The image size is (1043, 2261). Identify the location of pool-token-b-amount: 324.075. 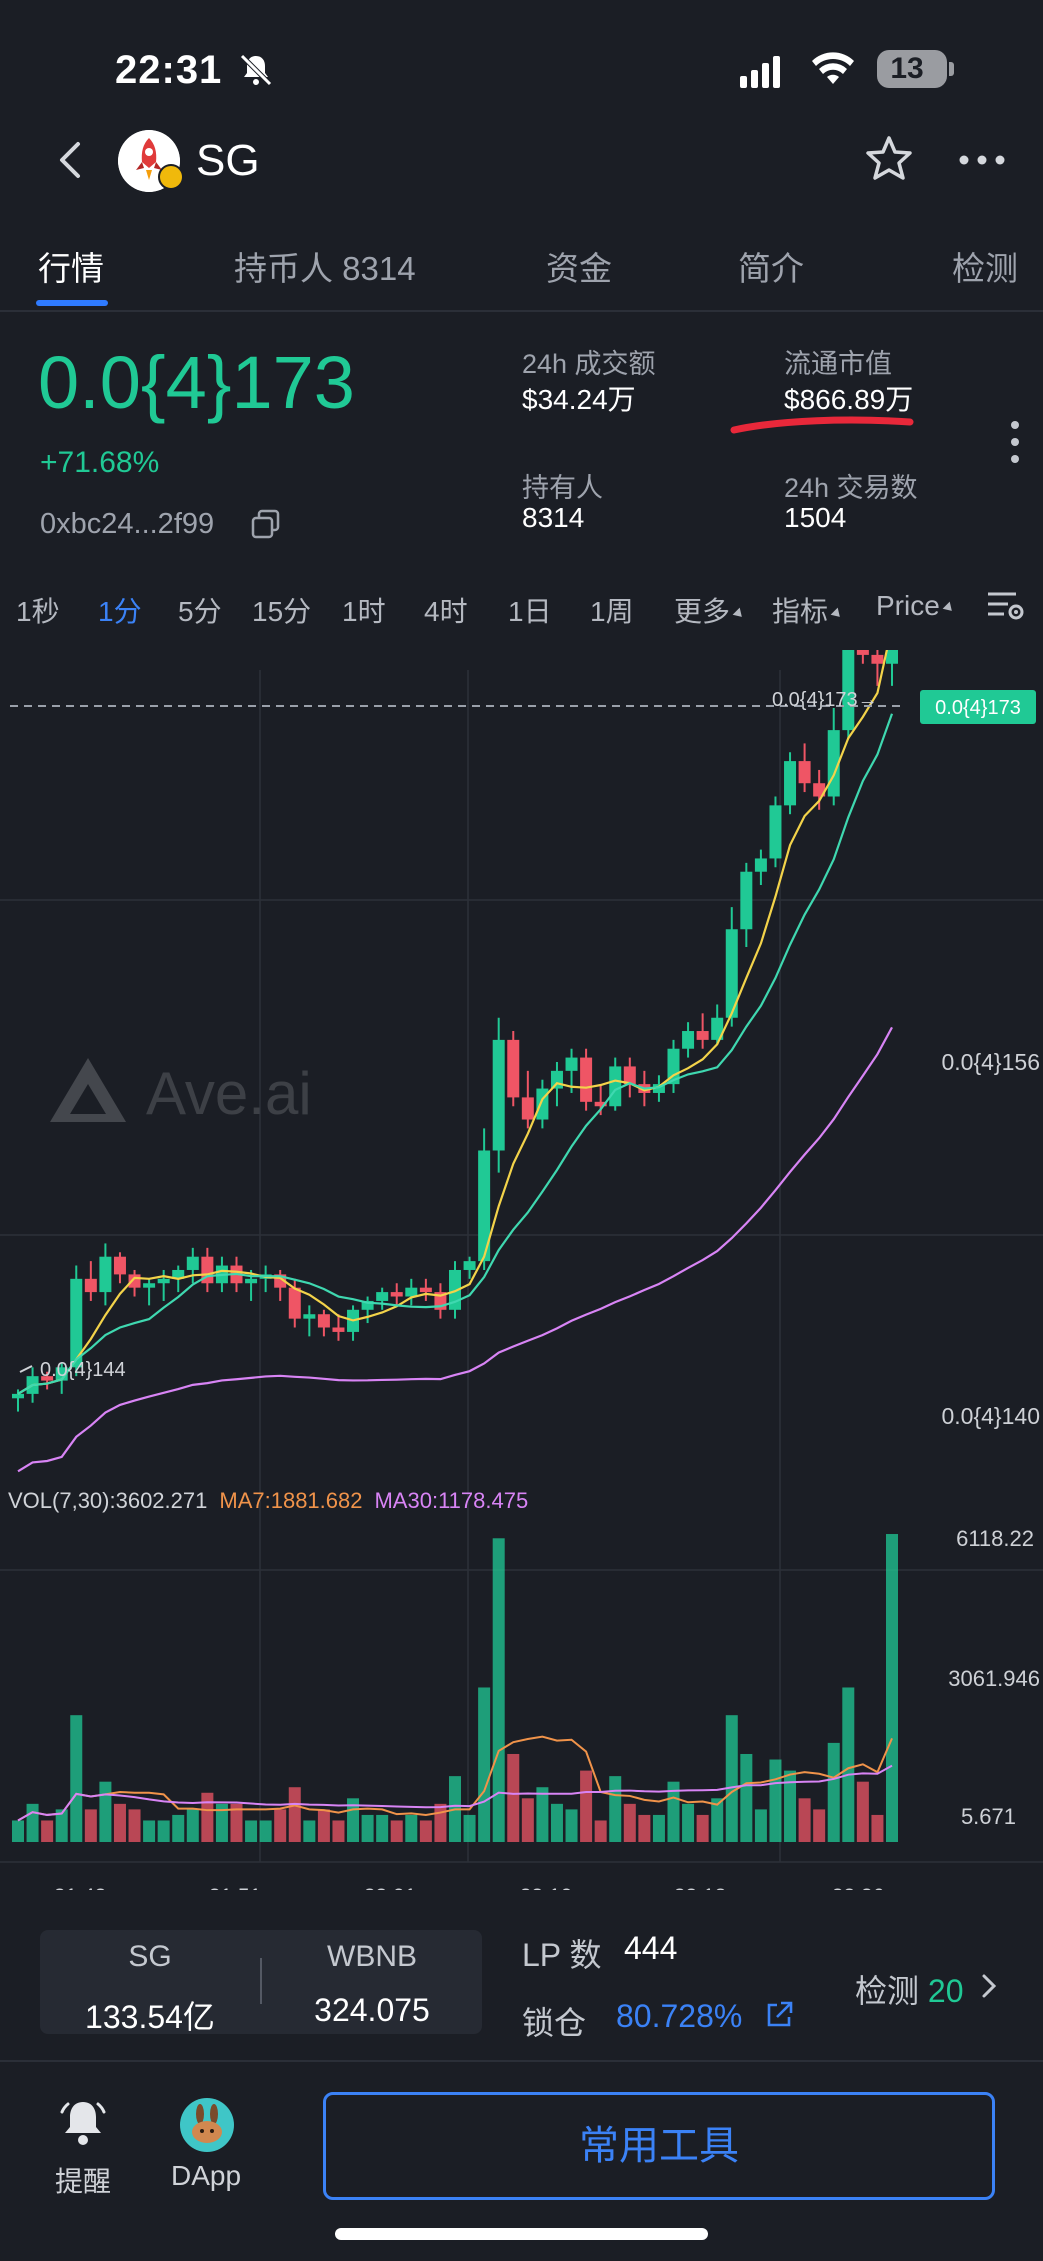
(372, 2010).